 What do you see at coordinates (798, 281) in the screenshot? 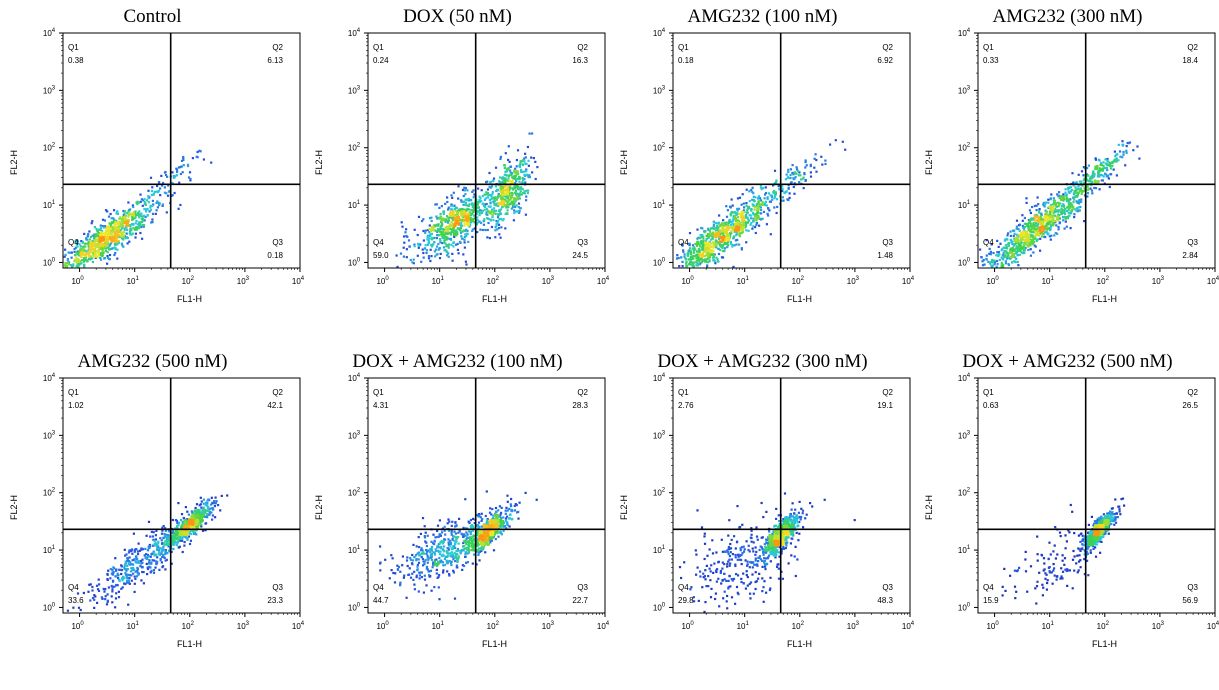
I see `x-tick-label: 10²` at bounding box center [798, 281].